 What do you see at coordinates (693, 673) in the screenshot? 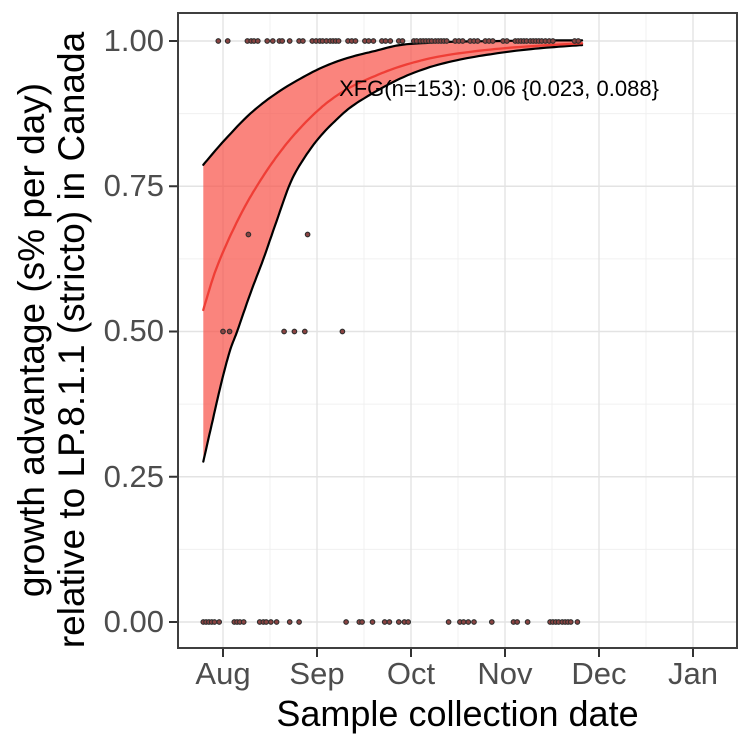
I see `x-tick-label-jan: Jan` at bounding box center [693, 673].